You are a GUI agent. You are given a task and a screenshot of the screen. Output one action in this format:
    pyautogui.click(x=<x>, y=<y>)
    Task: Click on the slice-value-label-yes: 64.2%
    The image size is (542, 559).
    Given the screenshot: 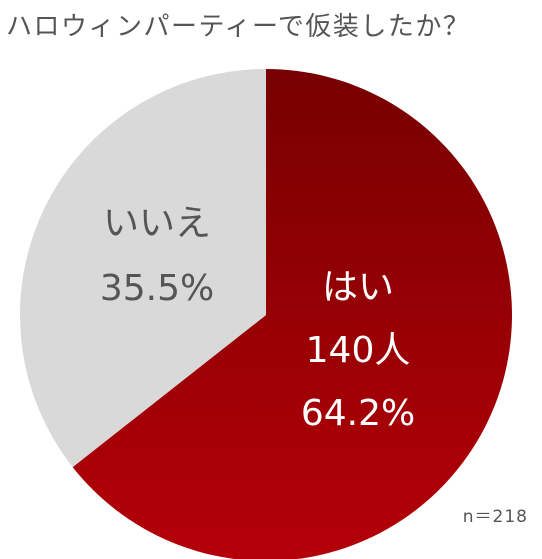 What is the action you would take?
    pyautogui.click(x=358, y=413)
    